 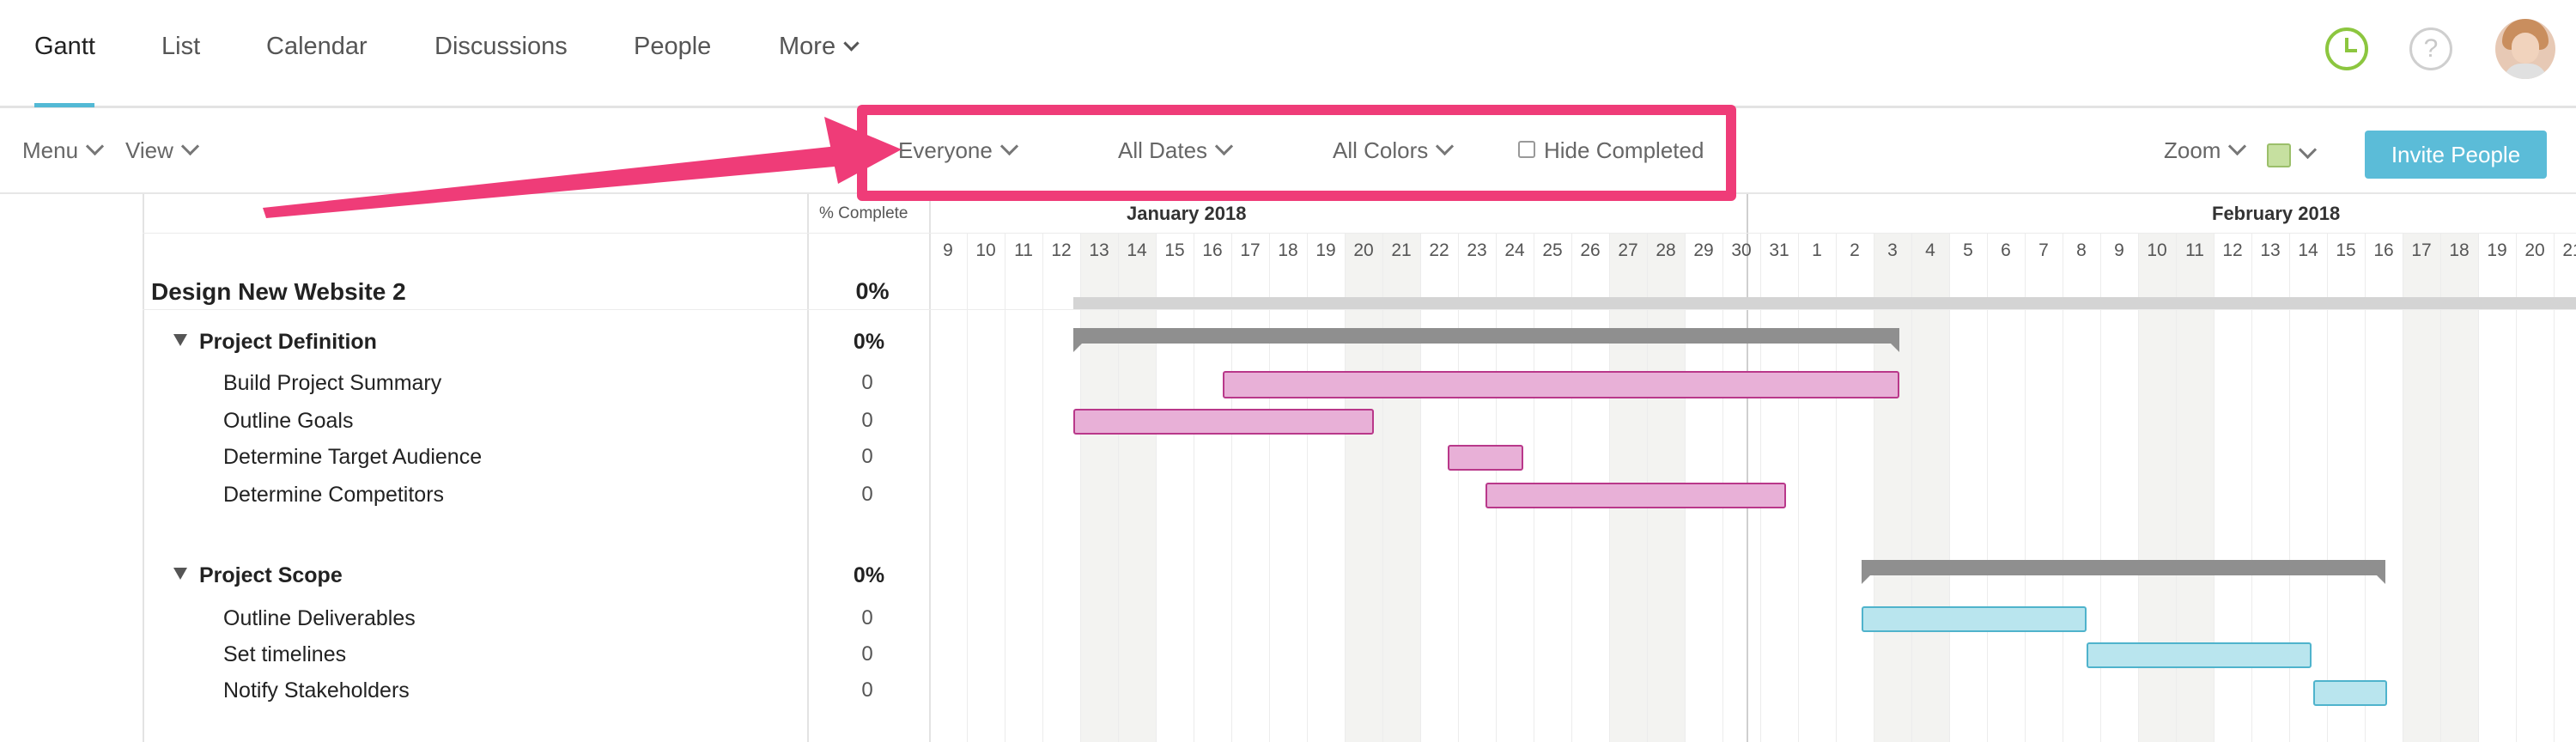 What do you see at coordinates (1741, 250) in the screenshot?
I see `day-label: 30` at bounding box center [1741, 250].